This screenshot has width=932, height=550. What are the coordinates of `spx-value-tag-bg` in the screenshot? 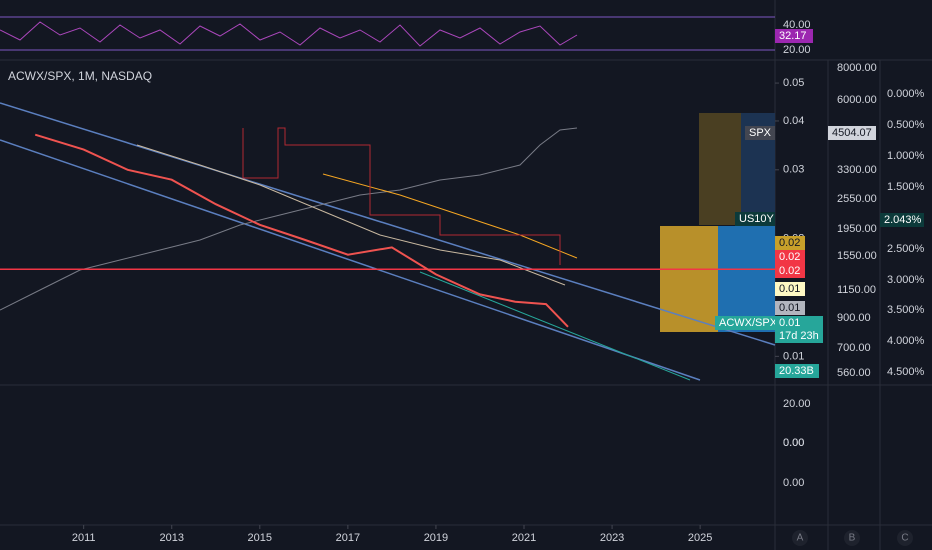 It's located at (852, 133).